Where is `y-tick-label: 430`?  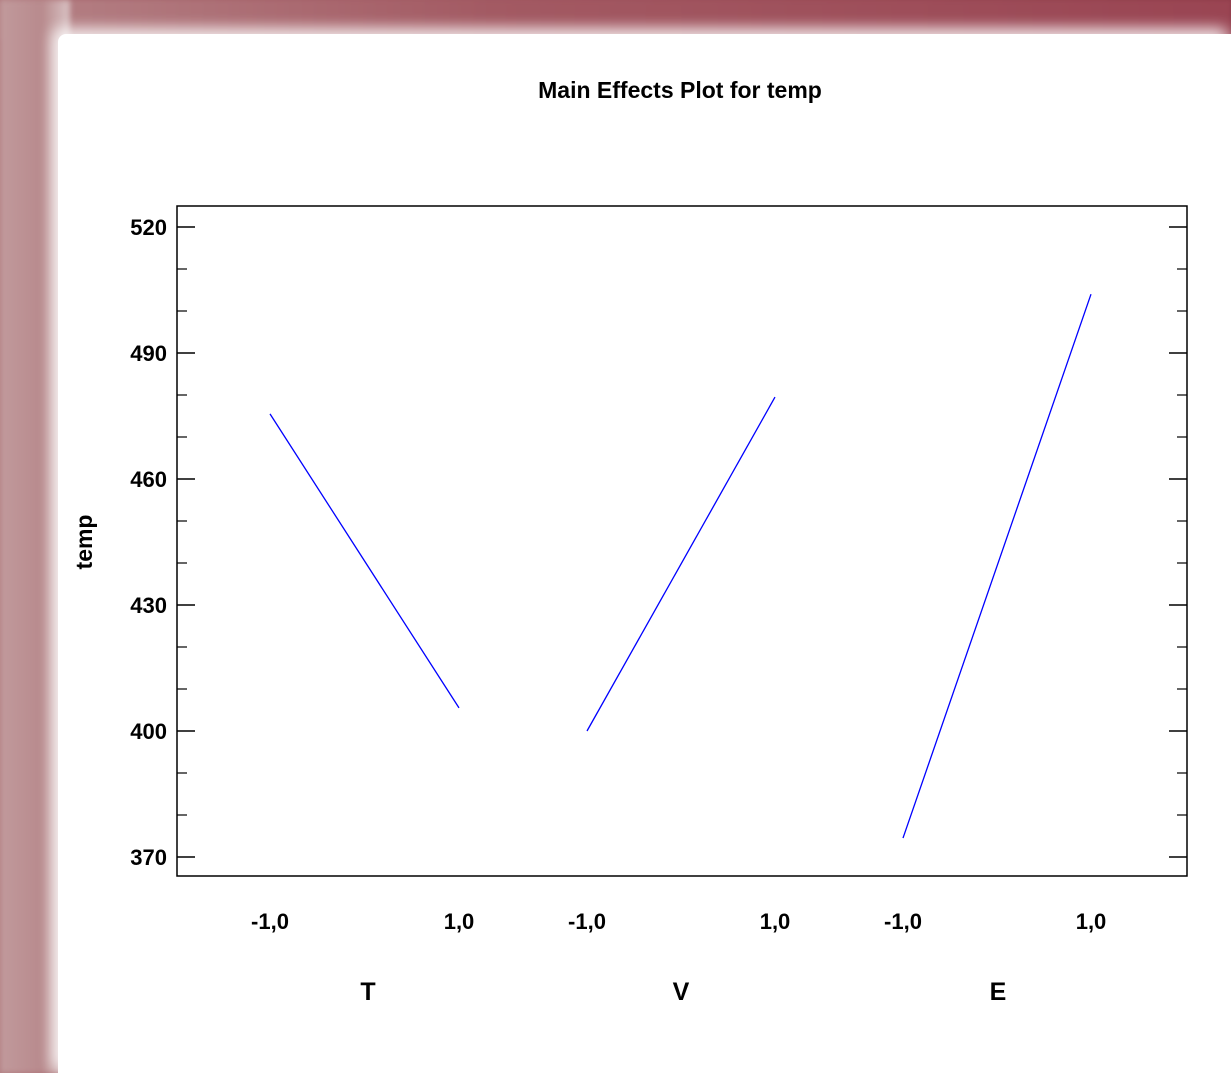 y-tick-label: 430 is located at coordinates (148, 605).